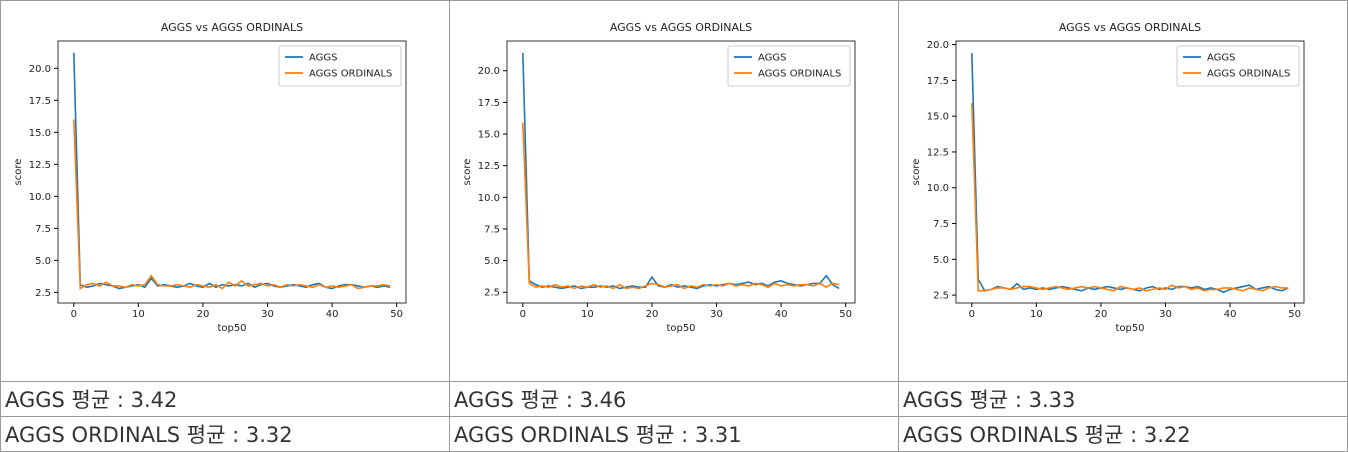  What do you see at coordinates (674, 434) in the screenshot?
I see `caption: AGGS ORDINALS 평균 : 3.31` at bounding box center [674, 434].